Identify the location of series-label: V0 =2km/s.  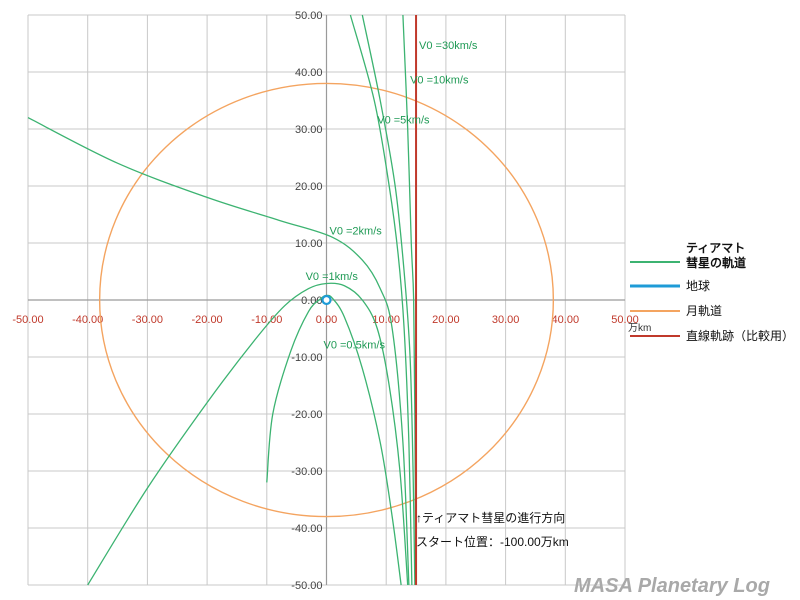
(355, 231).